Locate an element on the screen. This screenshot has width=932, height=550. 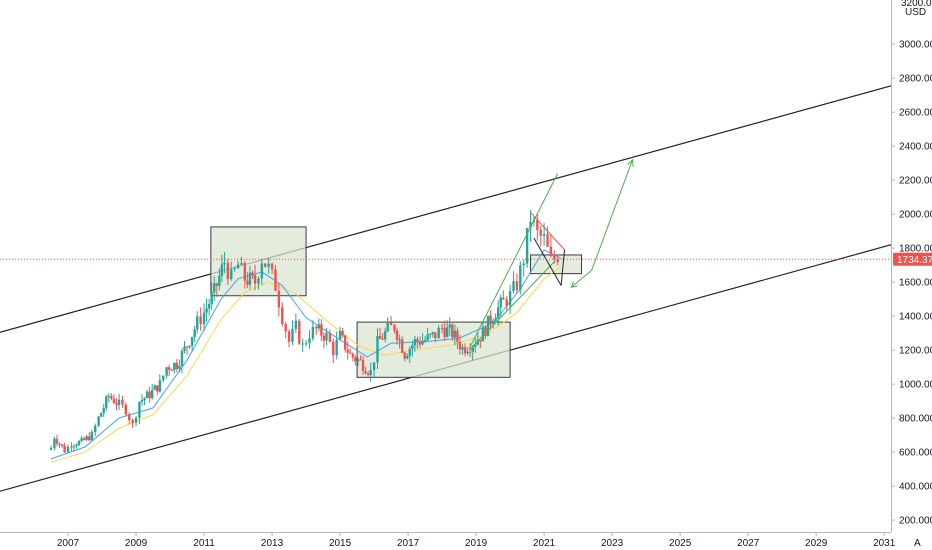
x-tick-label: 2013 is located at coordinates (272, 543).